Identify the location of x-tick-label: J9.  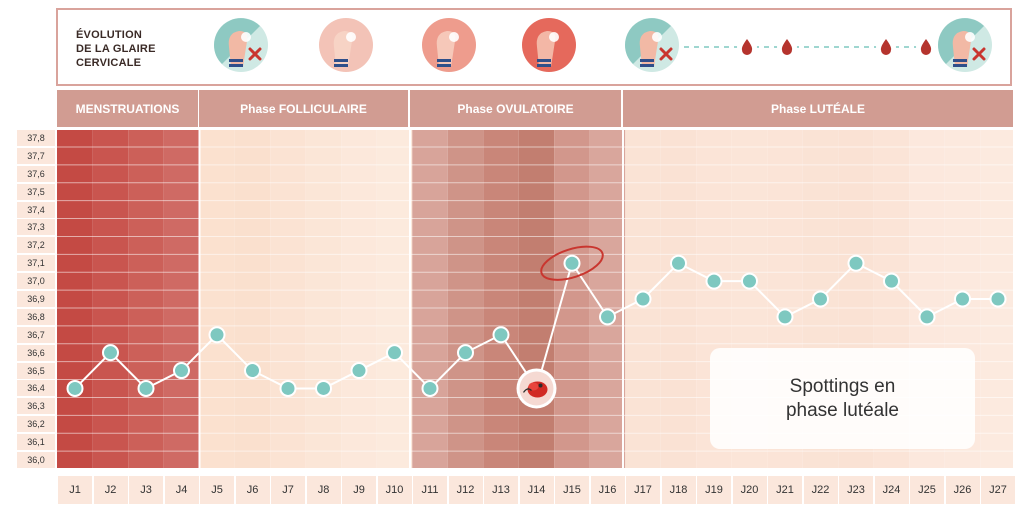
(359, 490).